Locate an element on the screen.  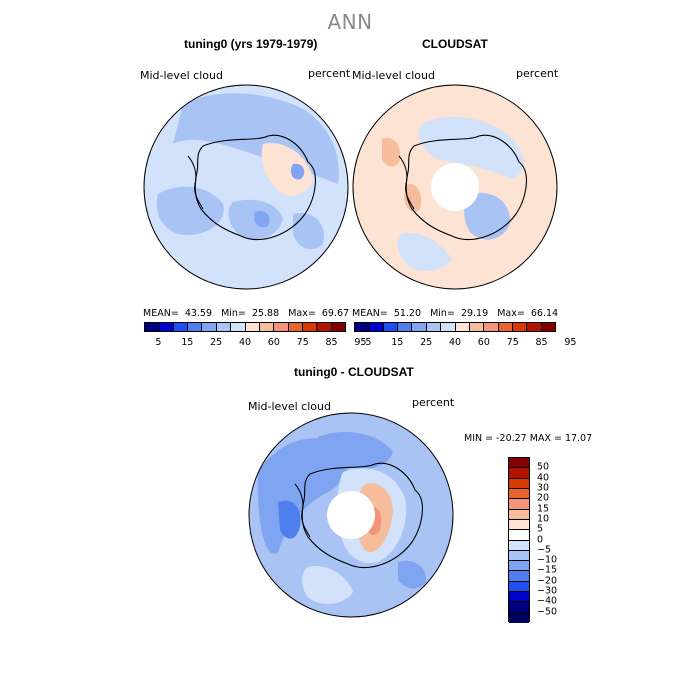
obs-max-value: 66.14 is located at coordinates (544, 313).